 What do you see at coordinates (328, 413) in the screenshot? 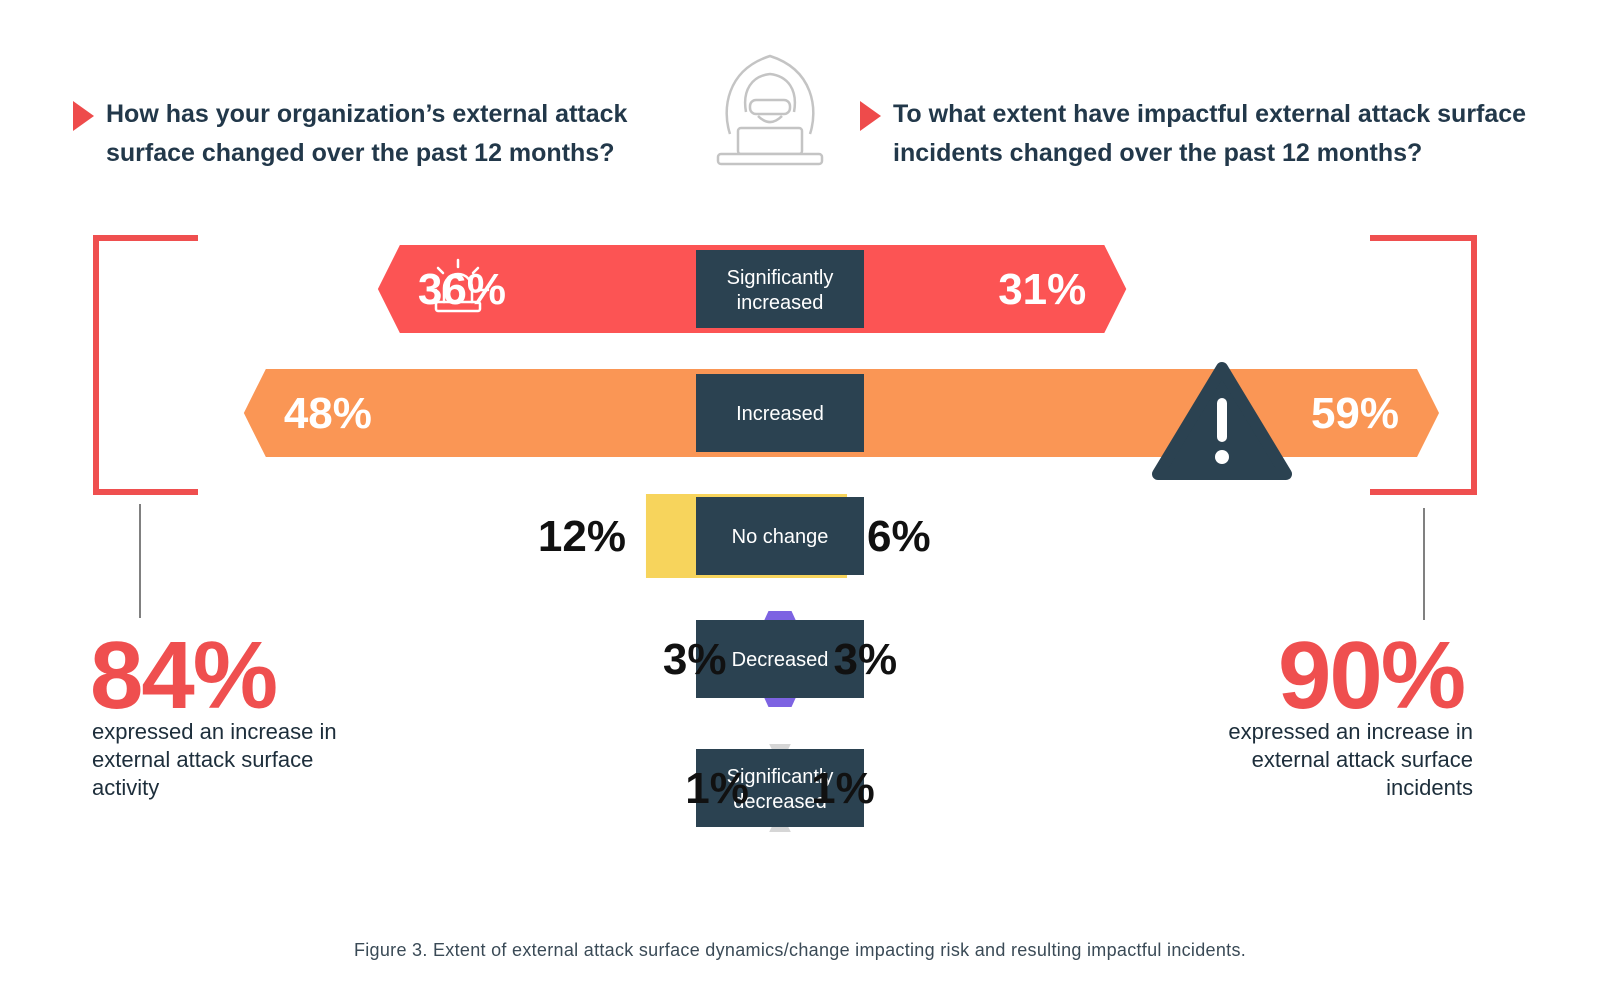
I see `left-value-label-1: 48%` at bounding box center [328, 413].